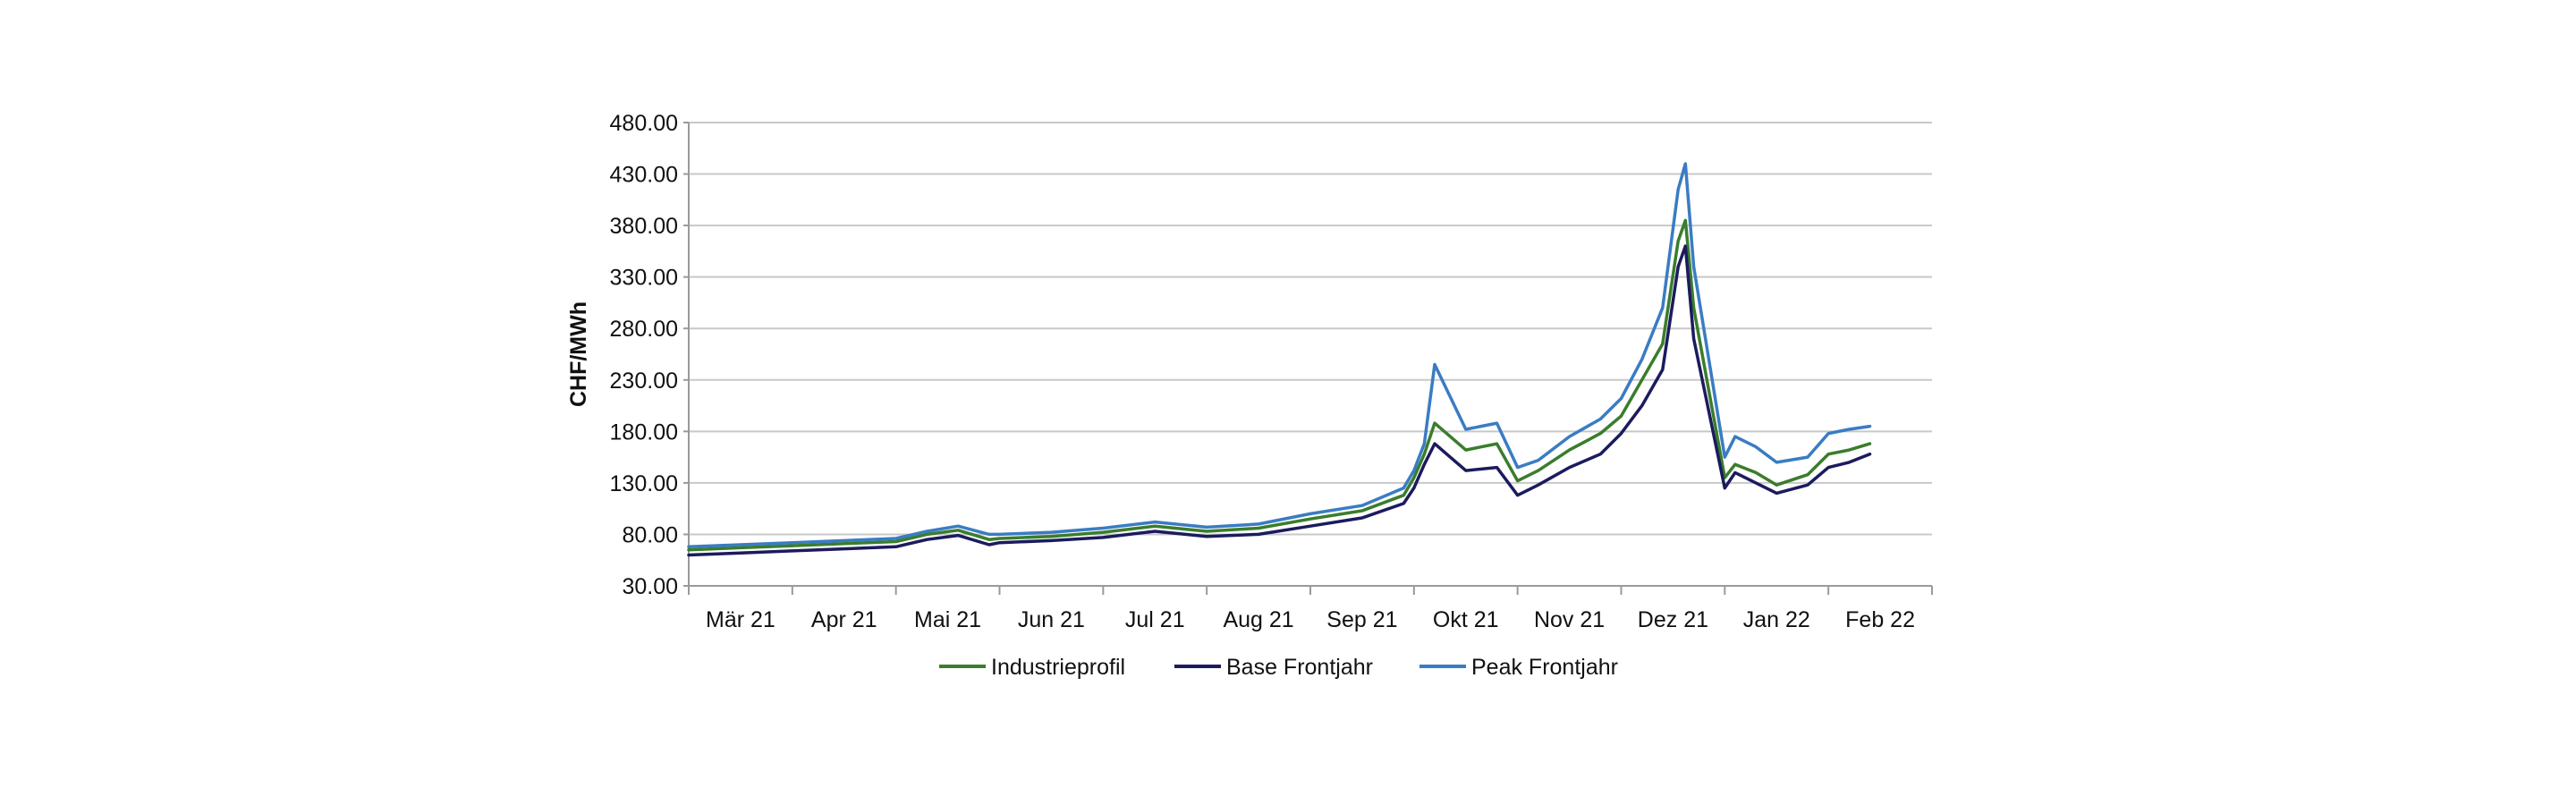 The image size is (2576, 805). Describe the element at coordinates (644, 329) in the screenshot. I see `y-tick-label: 280.00` at that location.